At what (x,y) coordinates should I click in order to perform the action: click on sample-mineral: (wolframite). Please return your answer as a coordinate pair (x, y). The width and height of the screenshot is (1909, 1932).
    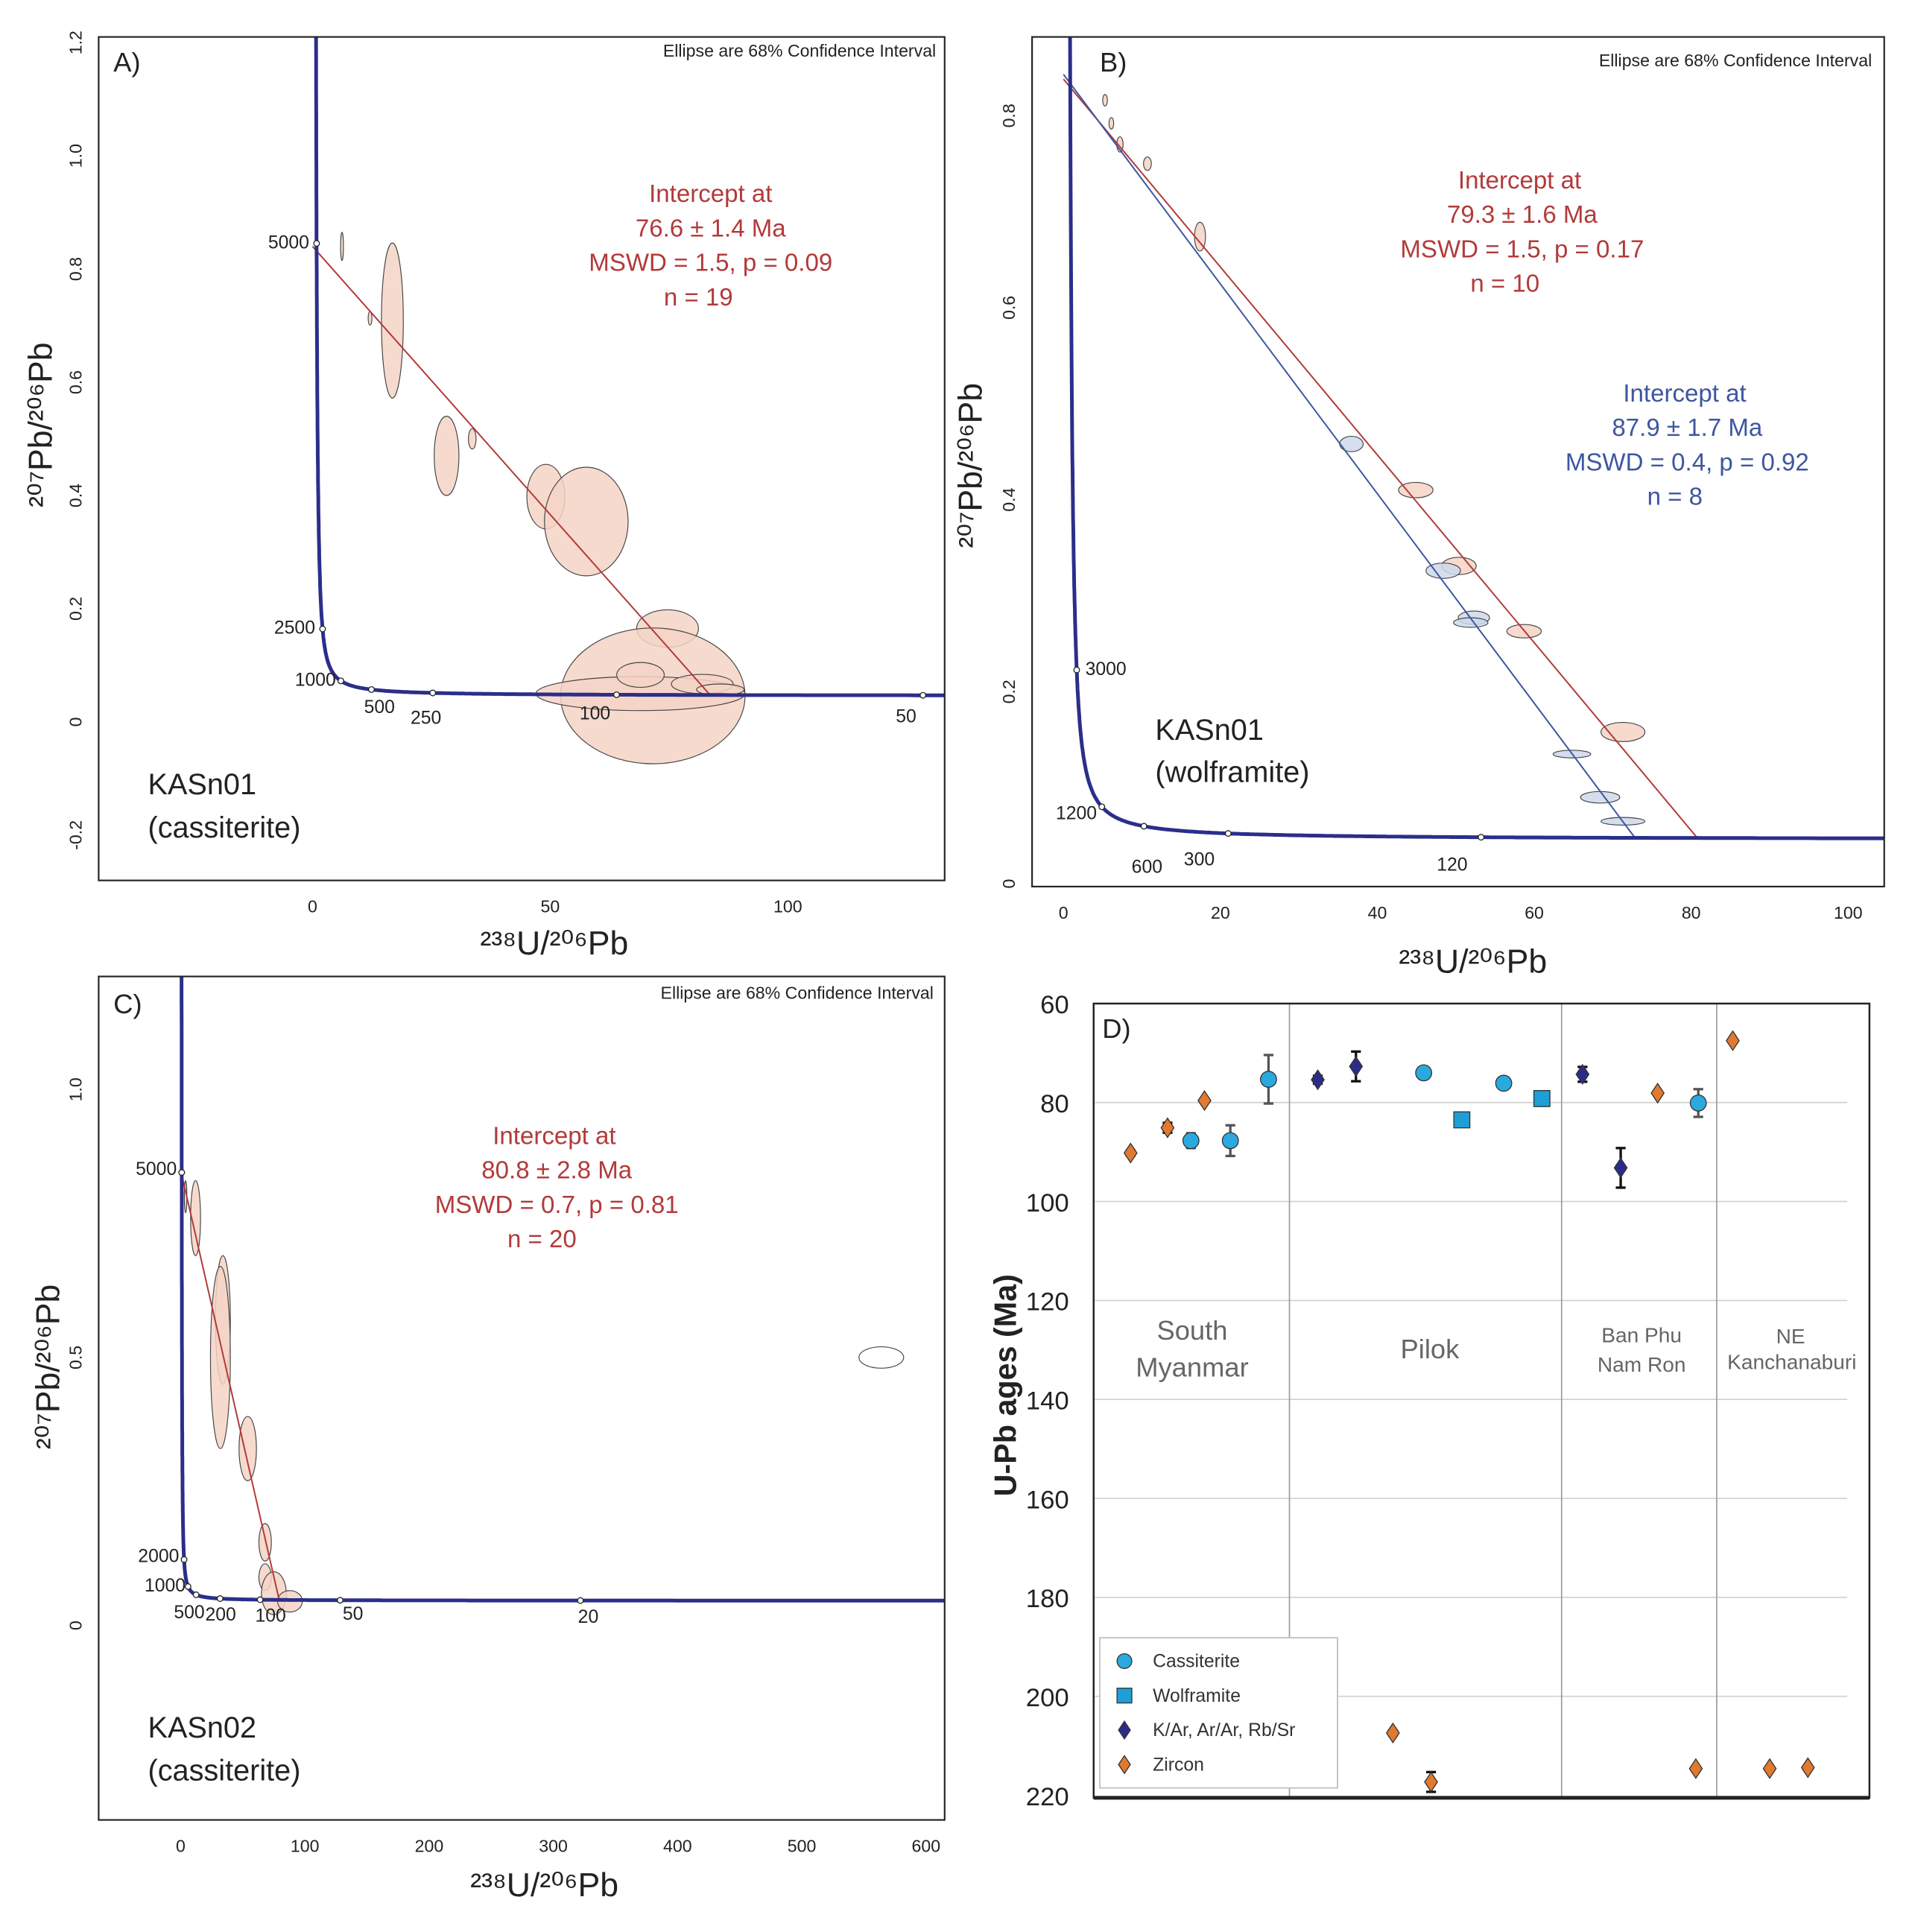
    Looking at the image, I should click on (1232, 772).